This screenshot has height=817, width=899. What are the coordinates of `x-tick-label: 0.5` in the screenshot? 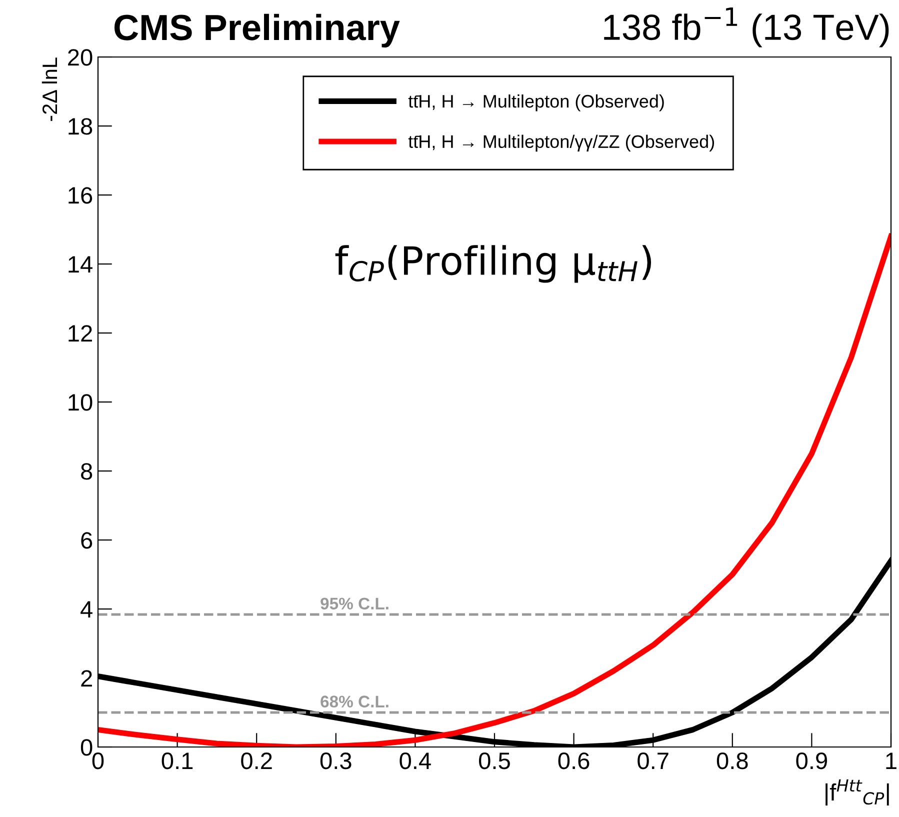 It's located at (494, 761).